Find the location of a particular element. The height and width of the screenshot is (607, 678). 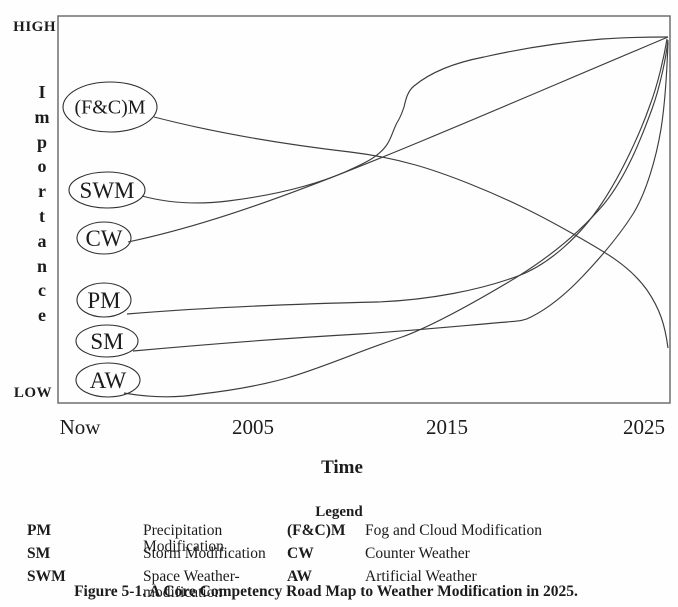

y-axis-title: I m p o r t a n c e is located at coordinates (42, 204).